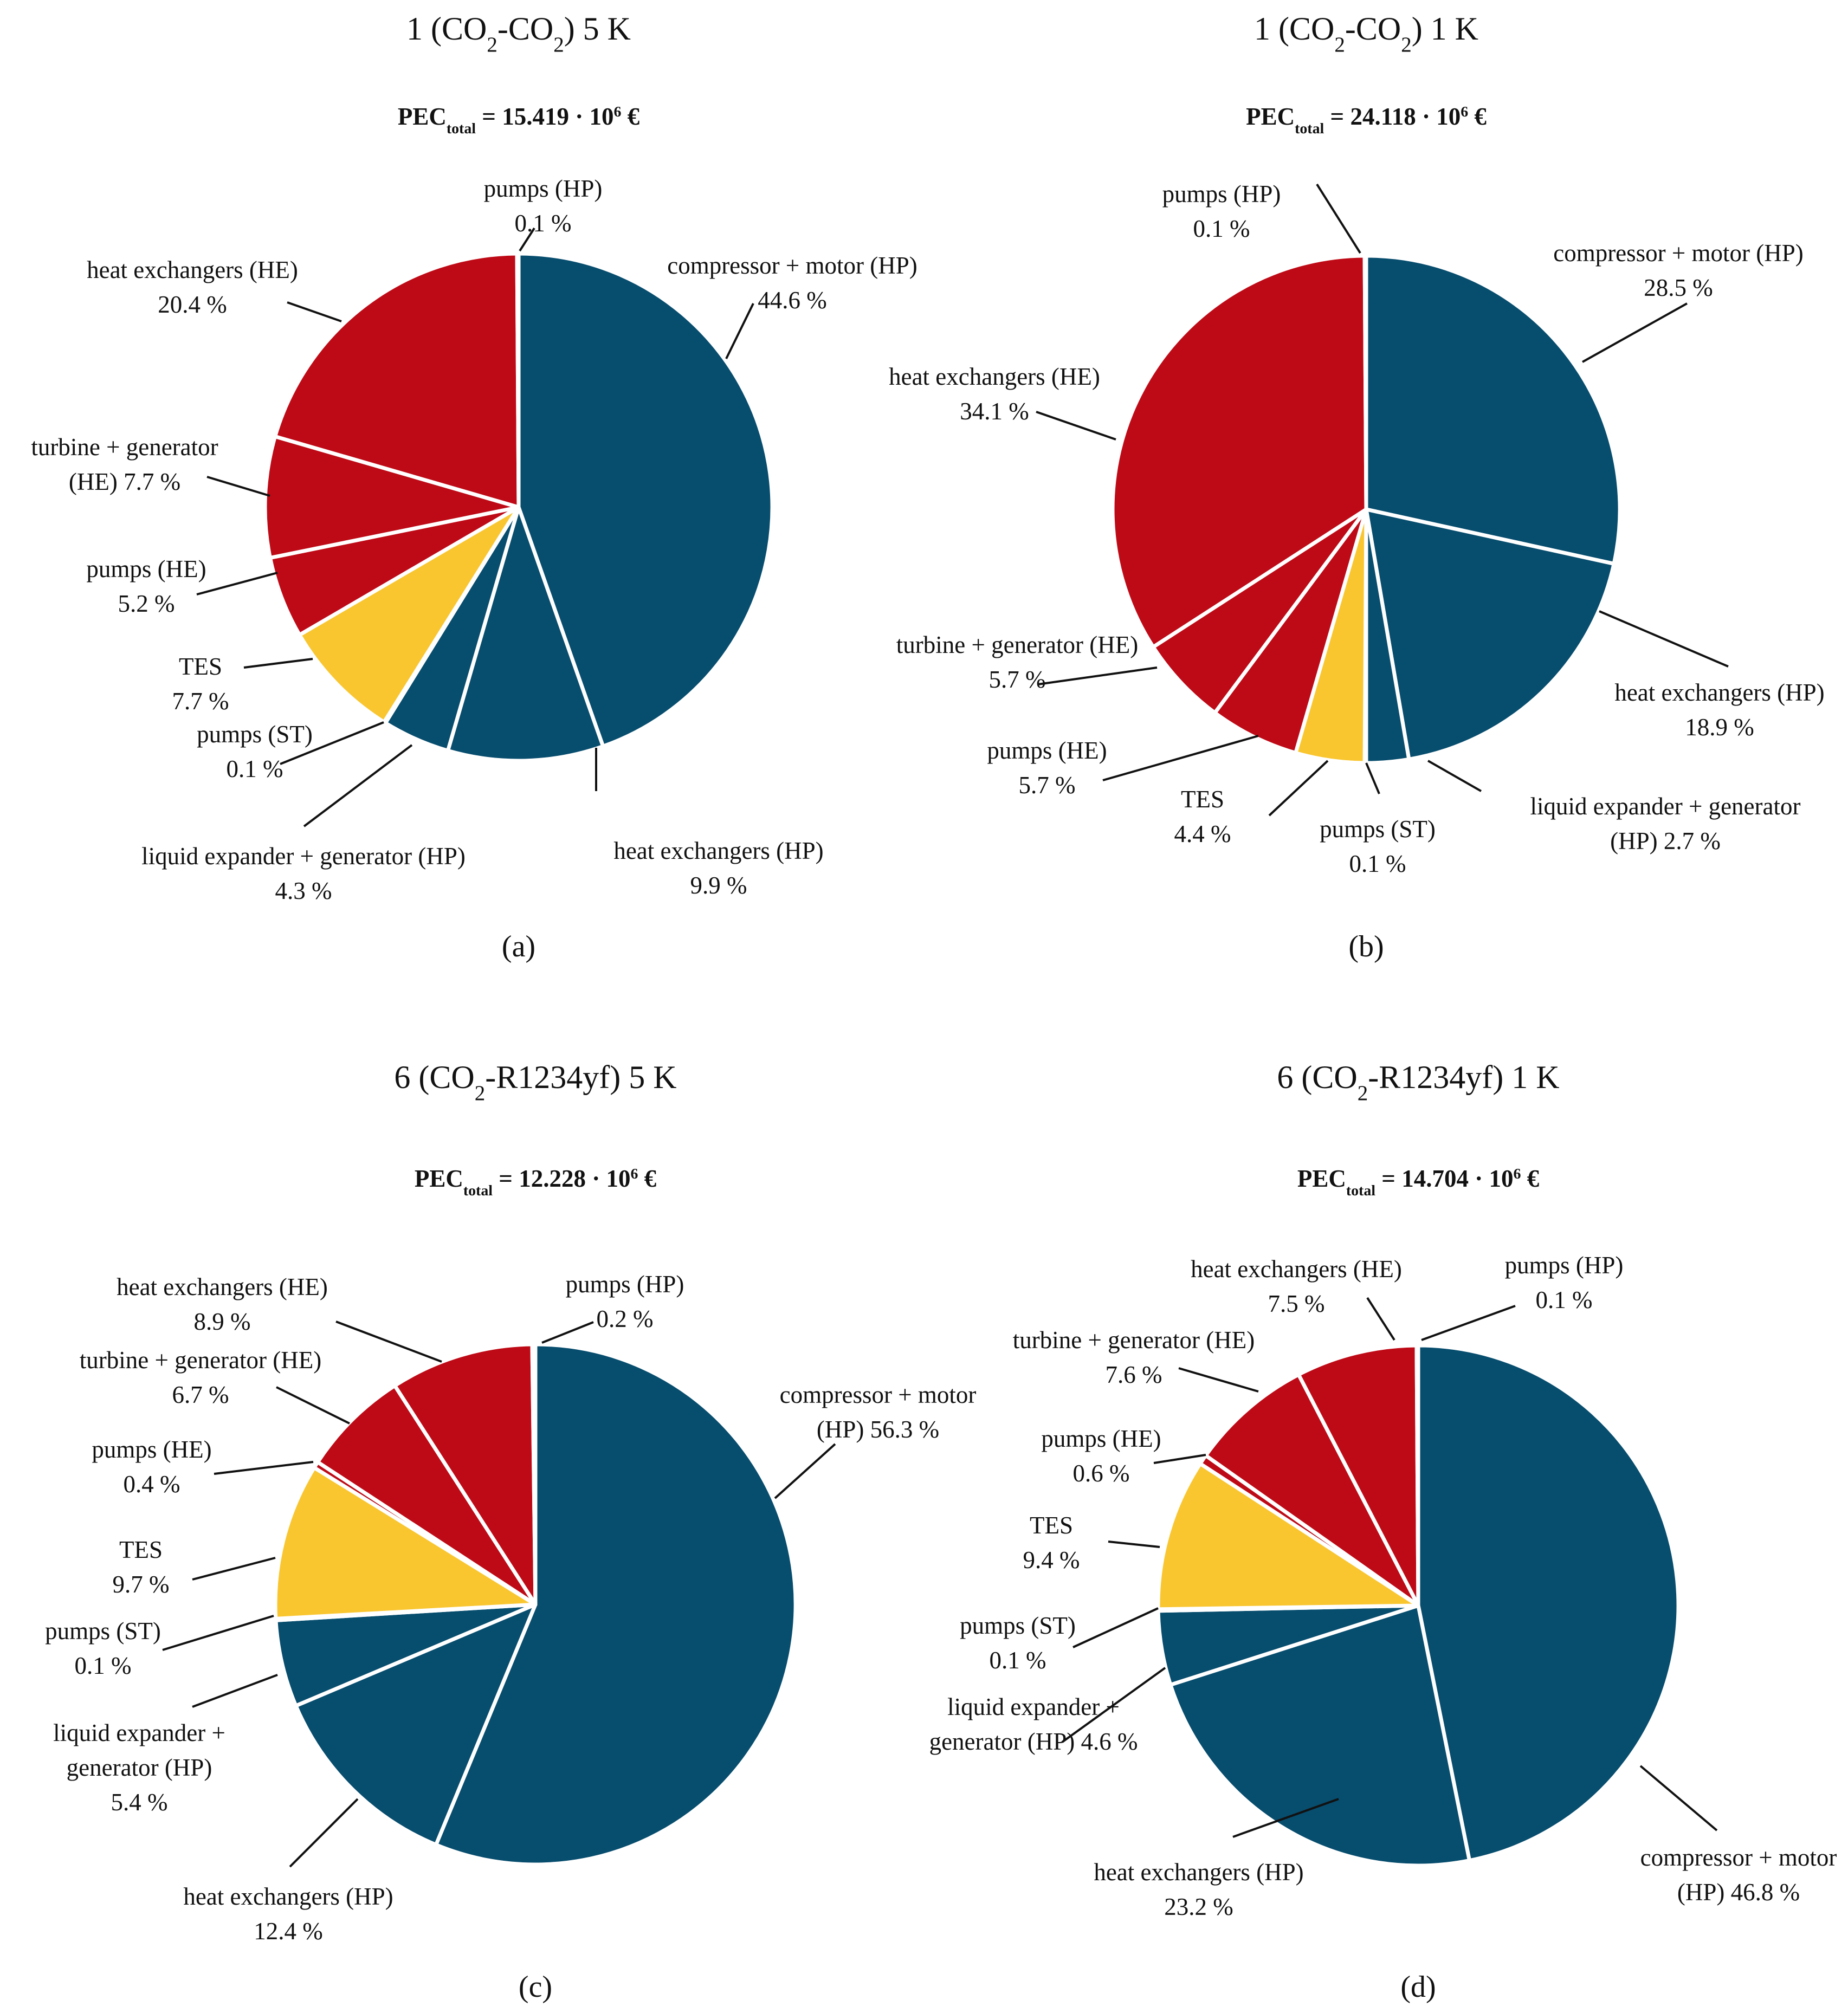 The image size is (1848, 2013). What do you see at coordinates (1366, 946) in the screenshot?
I see `panel-label: (b)` at bounding box center [1366, 946].